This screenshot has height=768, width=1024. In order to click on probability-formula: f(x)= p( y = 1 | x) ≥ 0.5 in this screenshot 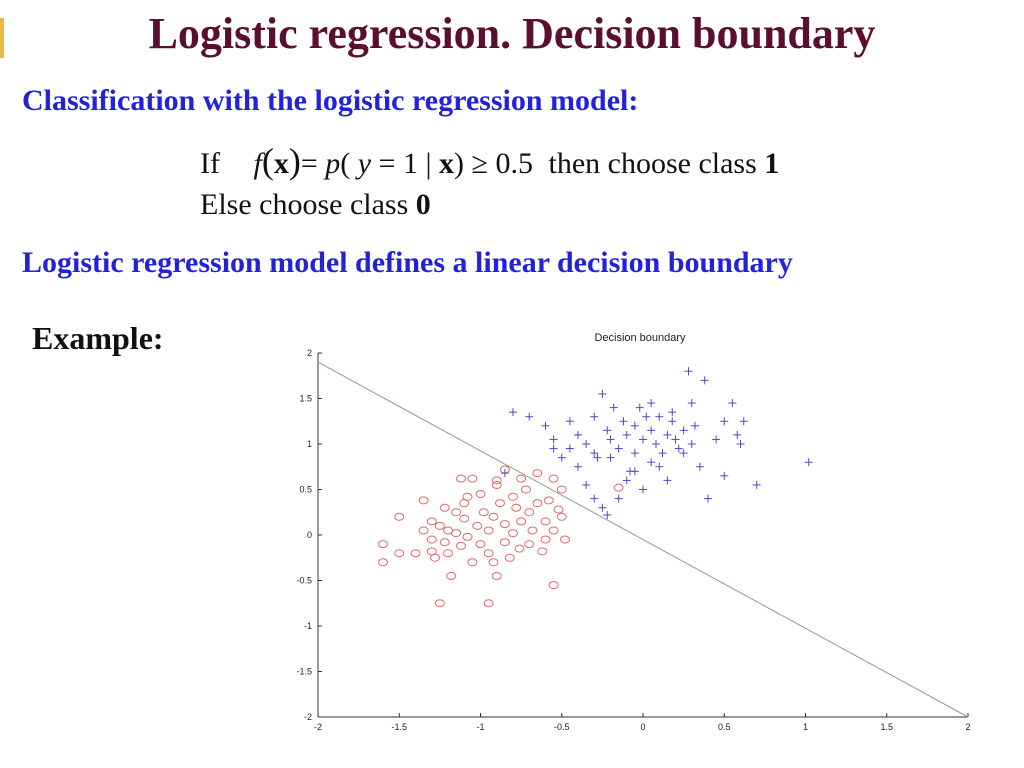, I will do `click(397, 161)`.